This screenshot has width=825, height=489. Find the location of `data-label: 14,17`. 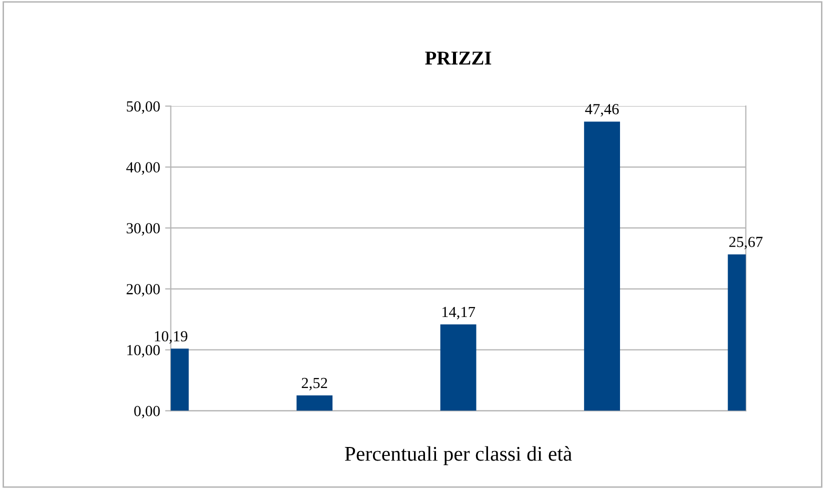

data-label: 14,17 is located at coordinates (459, 313).